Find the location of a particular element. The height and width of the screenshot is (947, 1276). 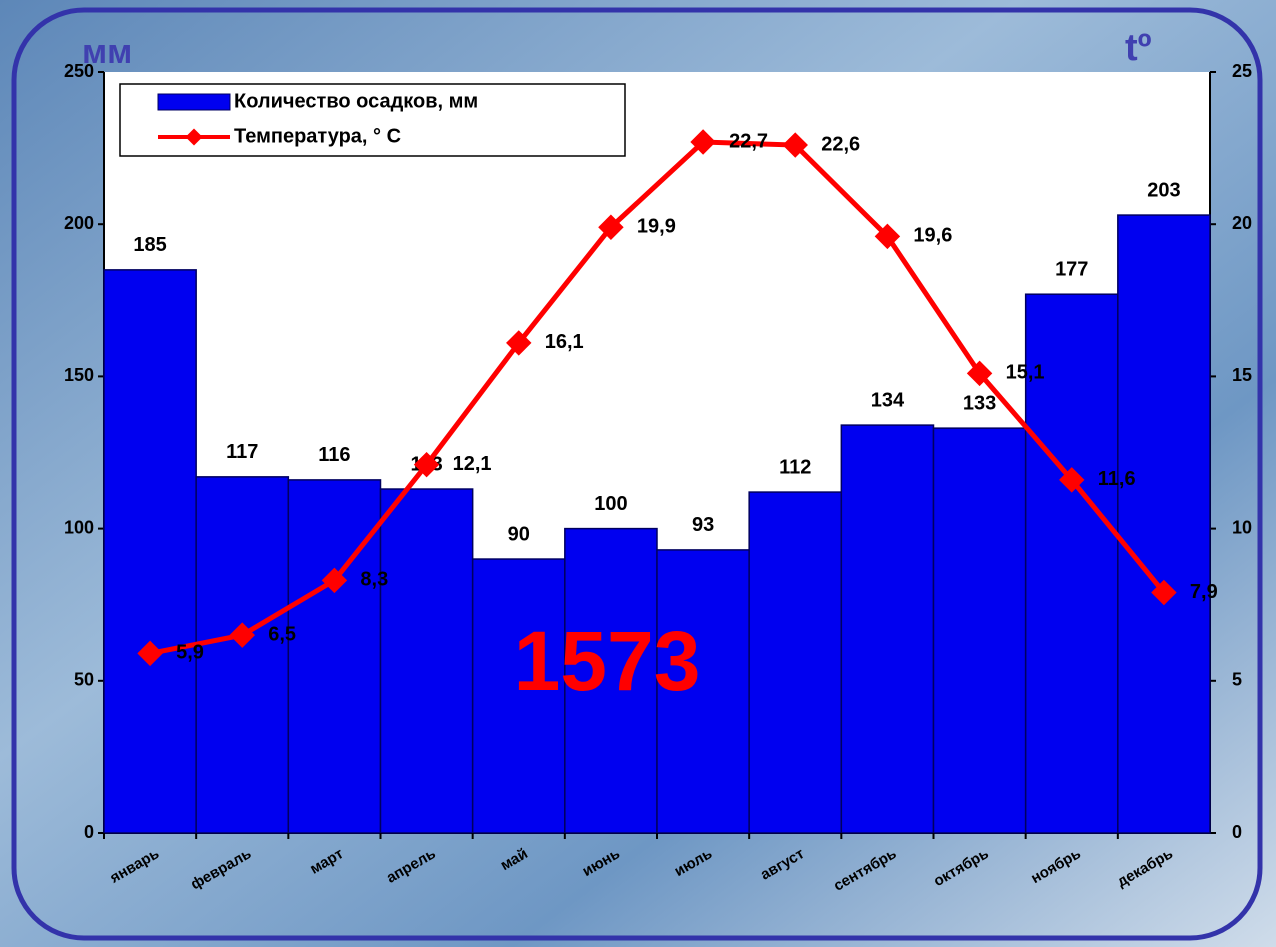

line-label: 15,1 is located at coordinates (1025, 373).